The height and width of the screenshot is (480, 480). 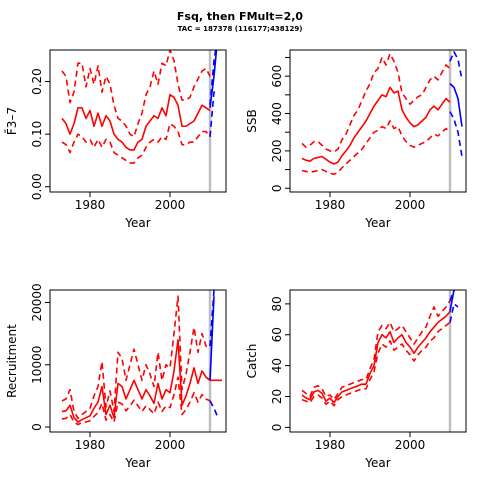 I want to click on y-tick-label: 0.10, so click(x=37, y=134).